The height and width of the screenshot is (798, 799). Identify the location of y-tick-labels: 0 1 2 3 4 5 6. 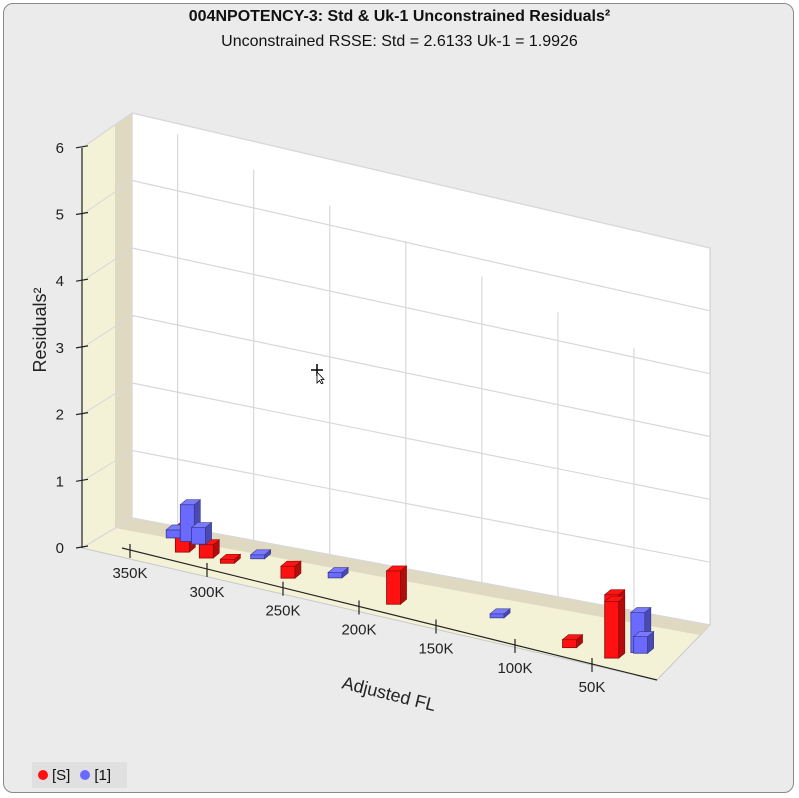
(72, 348).